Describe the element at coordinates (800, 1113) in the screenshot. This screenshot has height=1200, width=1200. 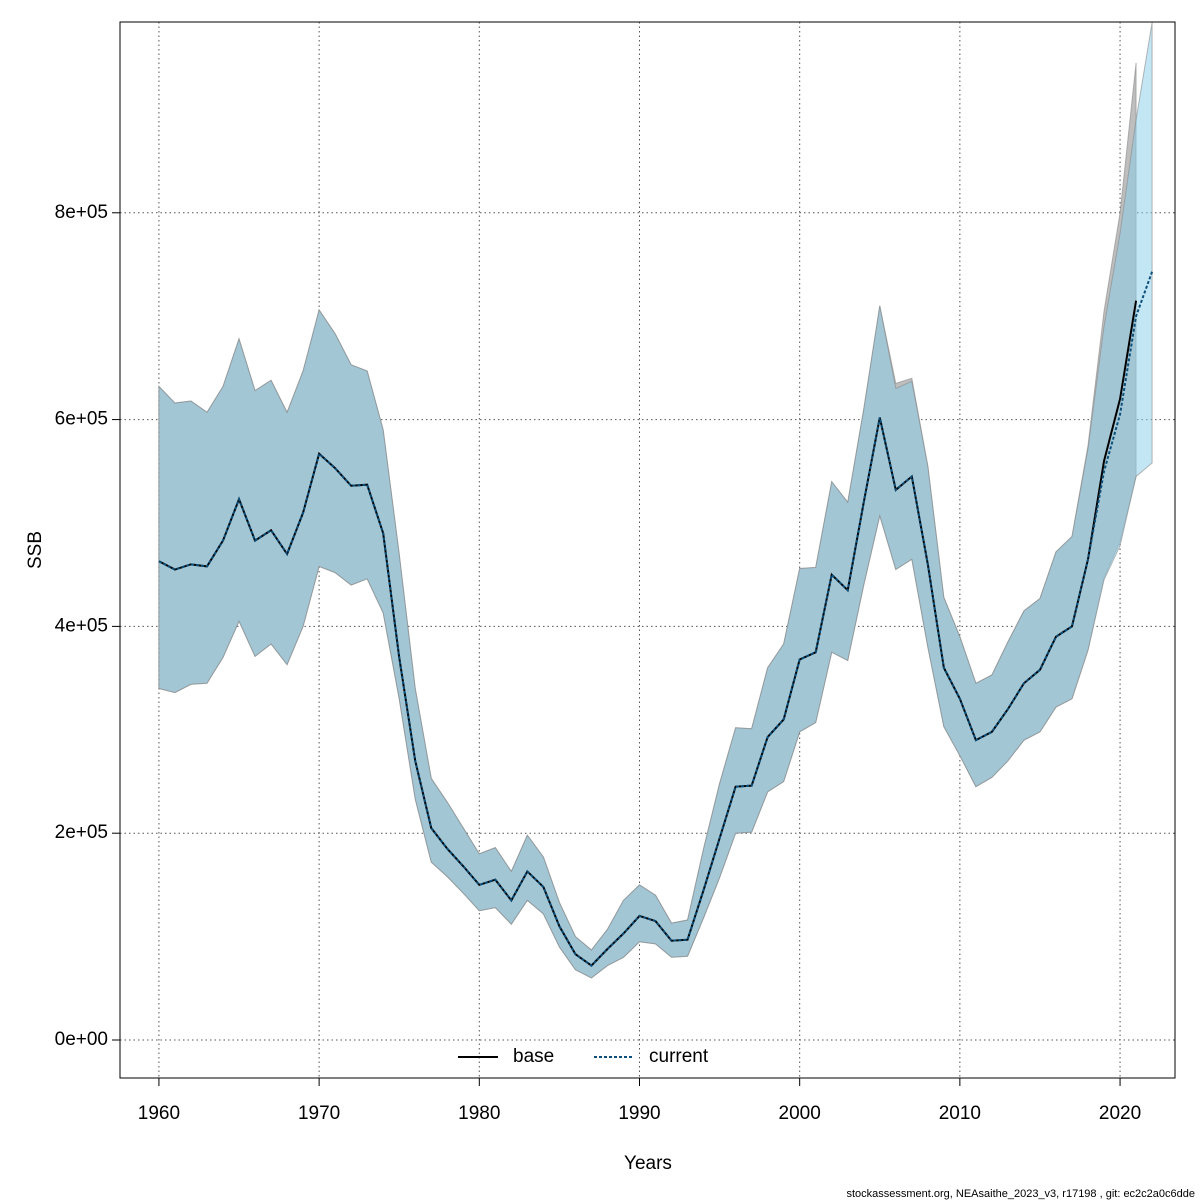
I see `x-tick-label: 2000` at that location.